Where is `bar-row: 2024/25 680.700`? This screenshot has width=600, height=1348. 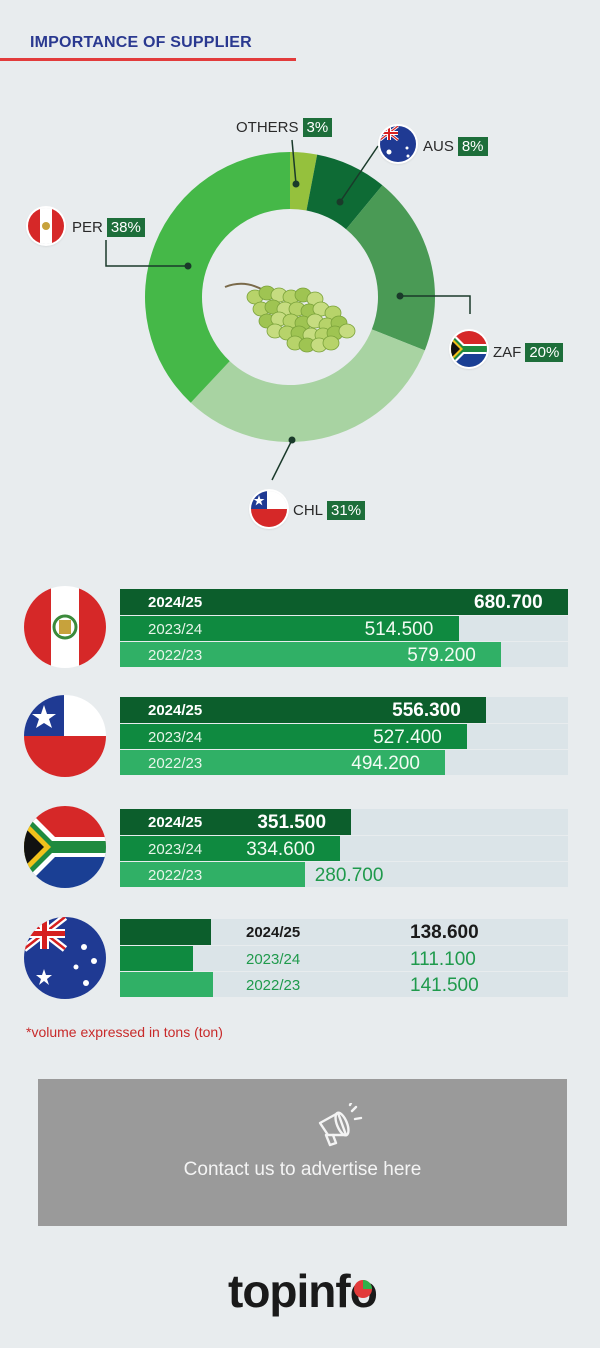 bar-row: 2024/25 680.700 is located at coordinates (344, 602).